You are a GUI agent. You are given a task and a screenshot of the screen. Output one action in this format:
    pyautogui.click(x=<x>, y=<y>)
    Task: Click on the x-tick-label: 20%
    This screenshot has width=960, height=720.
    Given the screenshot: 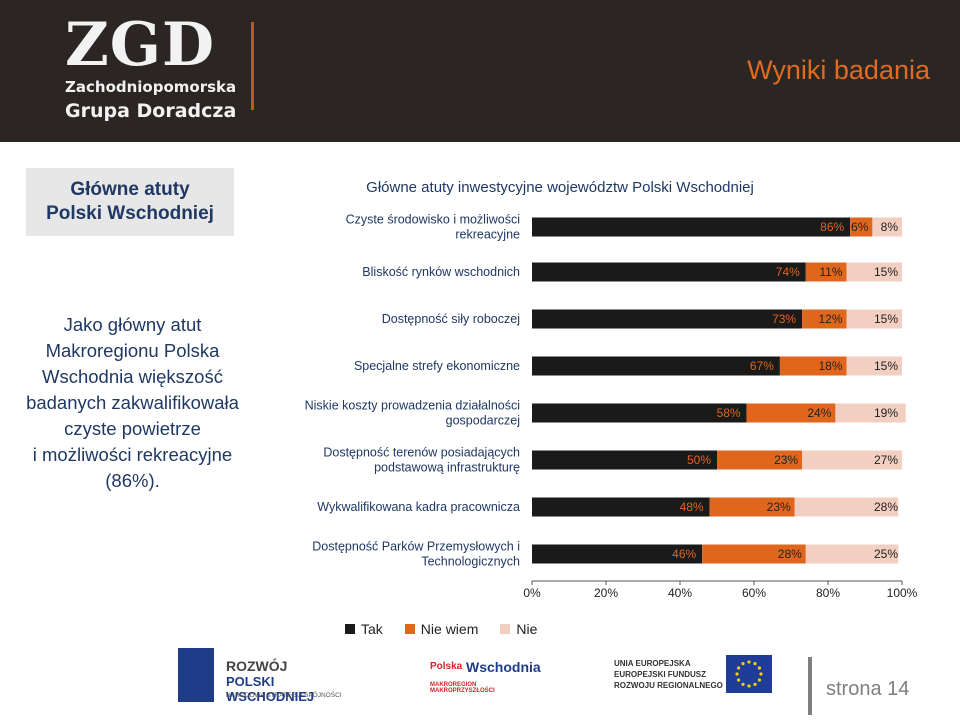 What is the action you would take?
    pyautogui.click(x=606, y=593)
    